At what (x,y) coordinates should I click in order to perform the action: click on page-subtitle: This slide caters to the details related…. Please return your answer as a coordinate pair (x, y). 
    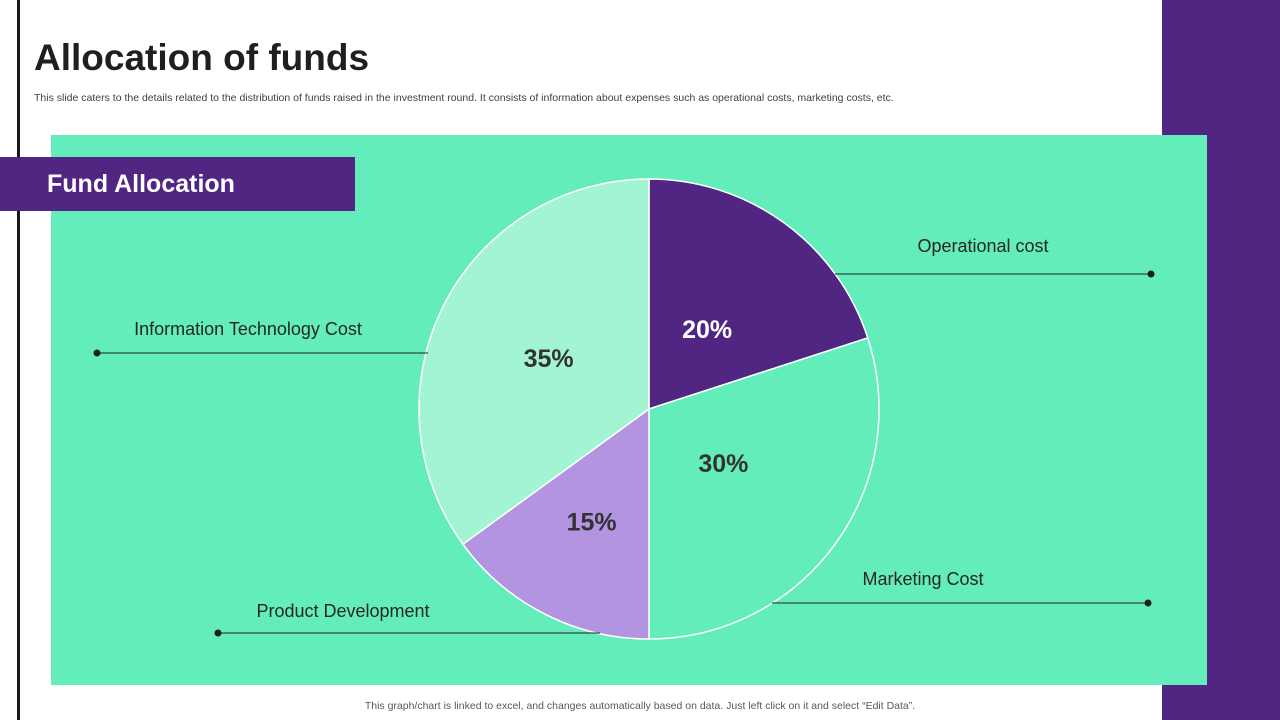
    Looking at the image, I should click on (464, 98).